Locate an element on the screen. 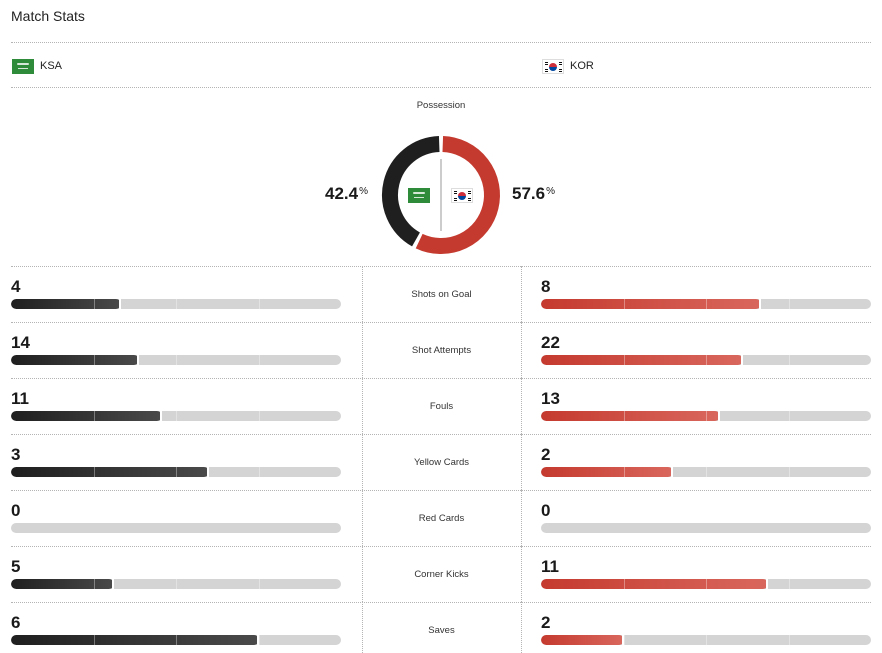 This screenshot has height=653, width=882. away-team-abbr: KOR is located at coordinates (582, 66).